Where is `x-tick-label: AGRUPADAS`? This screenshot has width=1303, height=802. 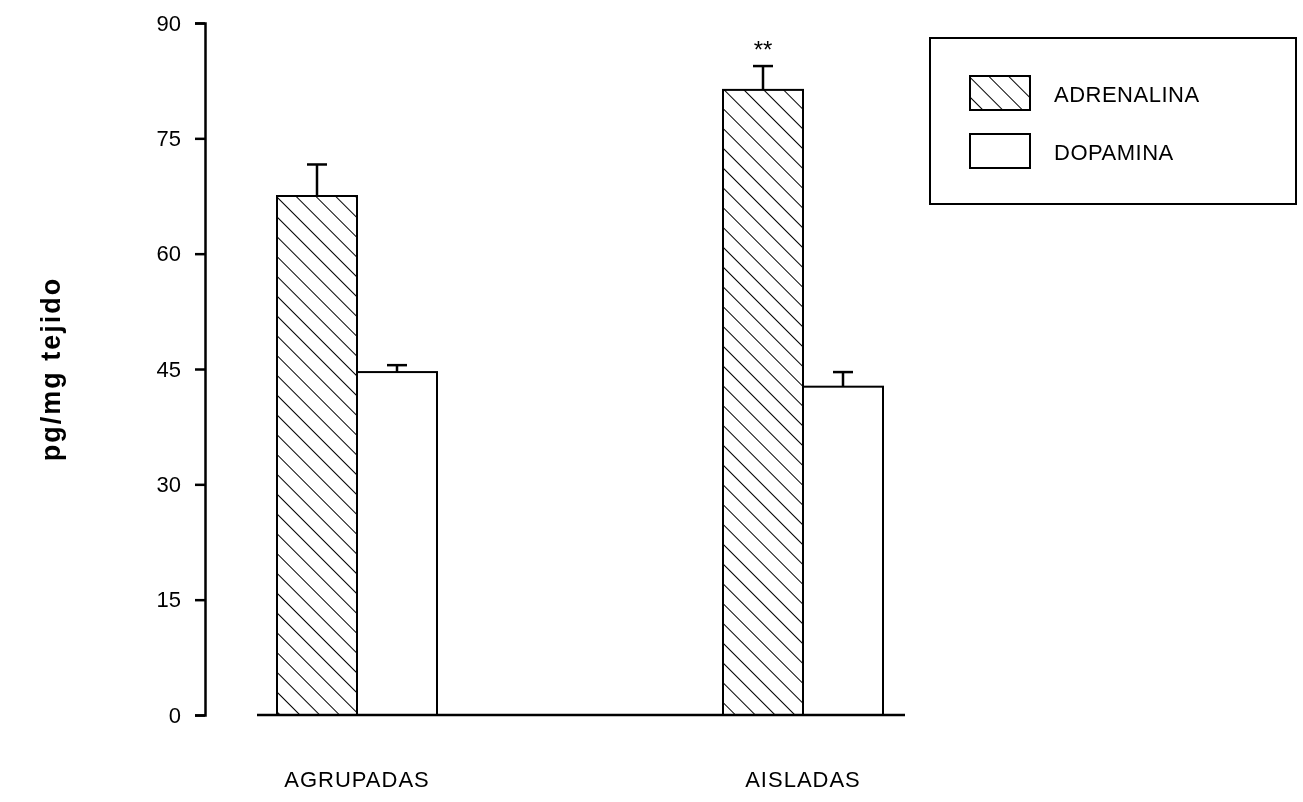
x-tick-label: AGRUPADAS is located at coordinates (357, 779).